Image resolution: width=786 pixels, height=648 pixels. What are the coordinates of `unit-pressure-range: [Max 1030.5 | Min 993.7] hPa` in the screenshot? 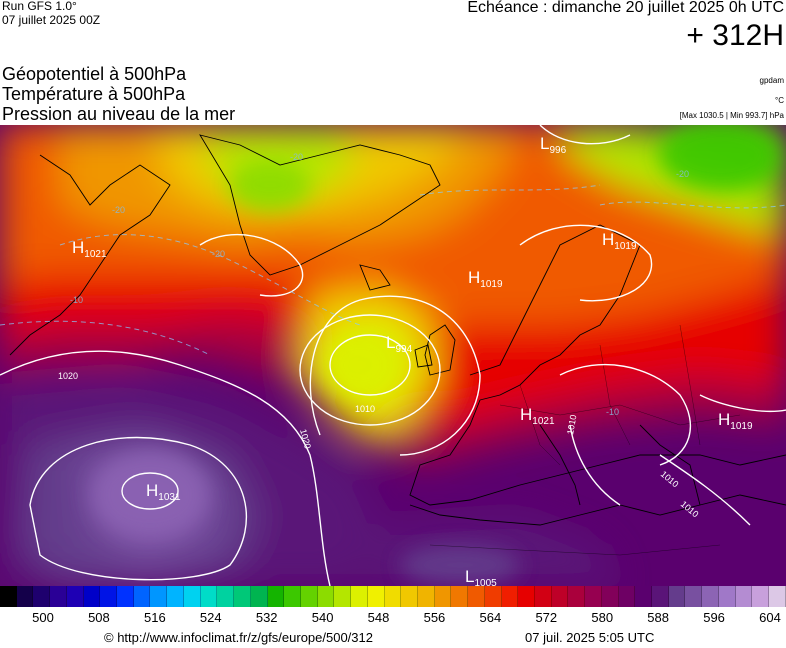 It's located at (731, 115).